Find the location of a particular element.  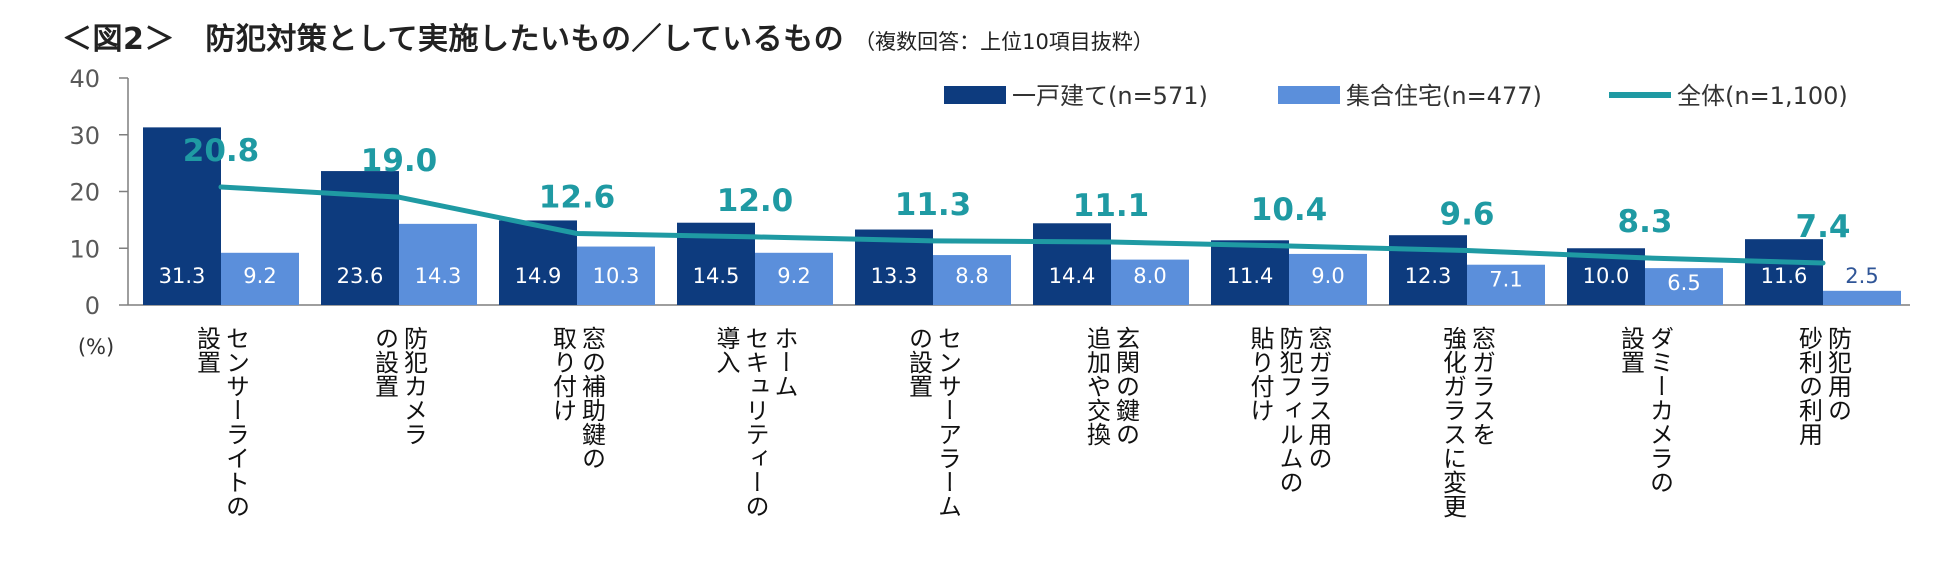

y-unit-label: (%) is located at coordinates (96, 347).